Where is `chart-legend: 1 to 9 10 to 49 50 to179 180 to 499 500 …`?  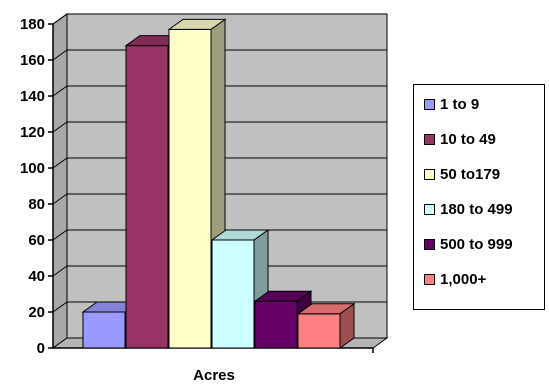 chart-legend: 1 to 9 10 to 49 50 to179 180 to 499 500 … is located at coordinates (479, 197).